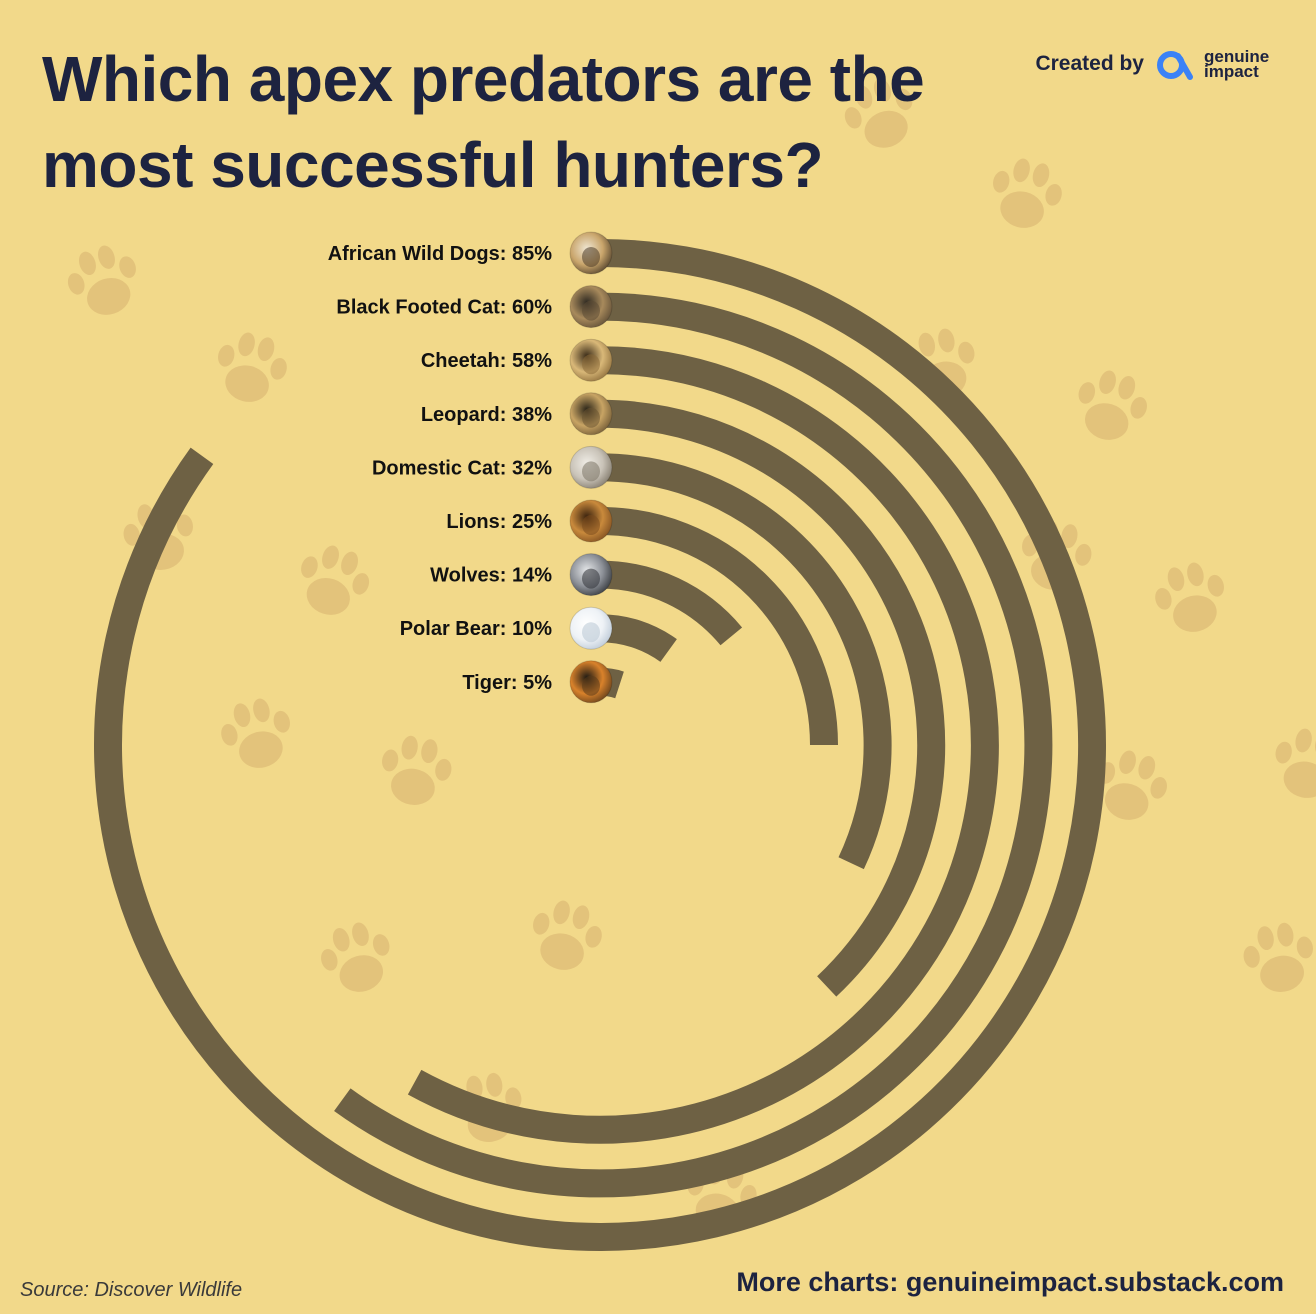 This screenshot has width=1316, height=1314. What do you see at coordinates (486, 415) in the screenshot?
I see `bar-label: Leopard: 38%` at bounding box center [486, 415].